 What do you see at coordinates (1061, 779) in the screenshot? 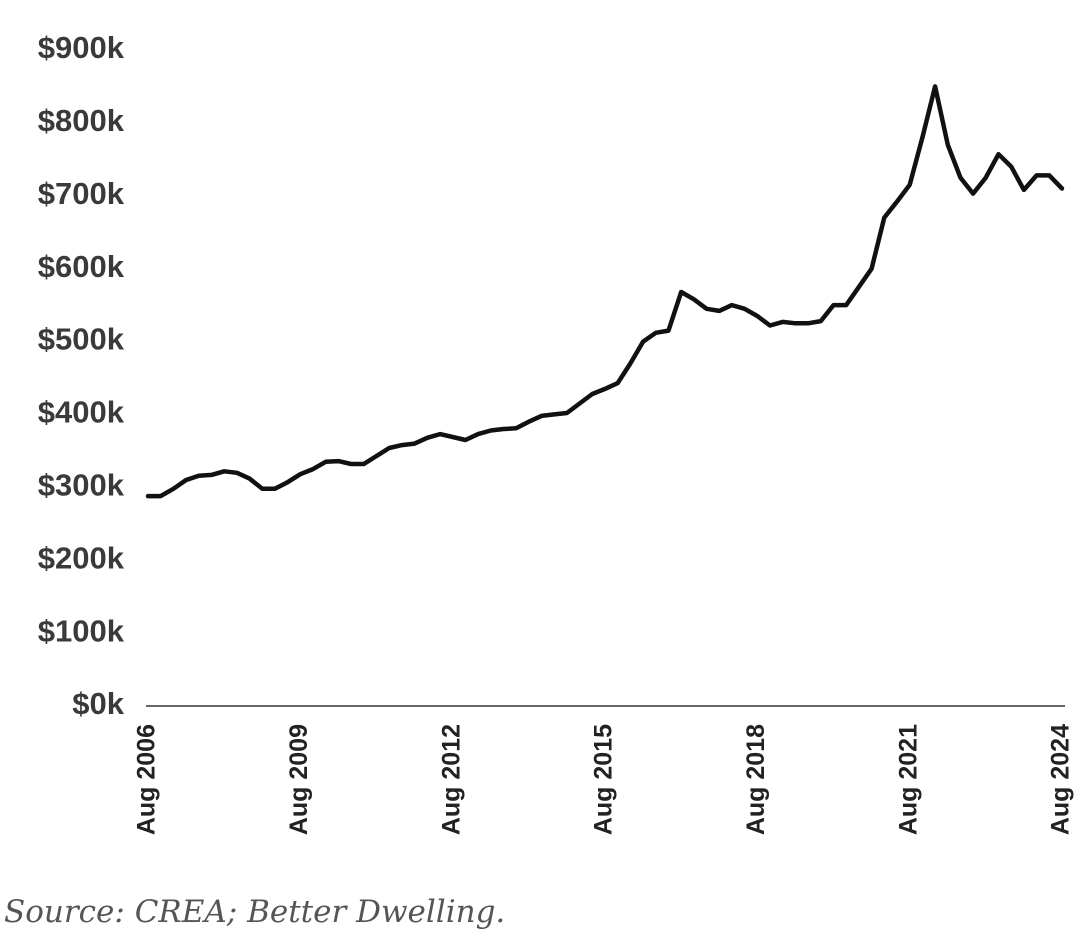
I see `x-tick-label: Aug 2024` at bounding box center [1061, 779].